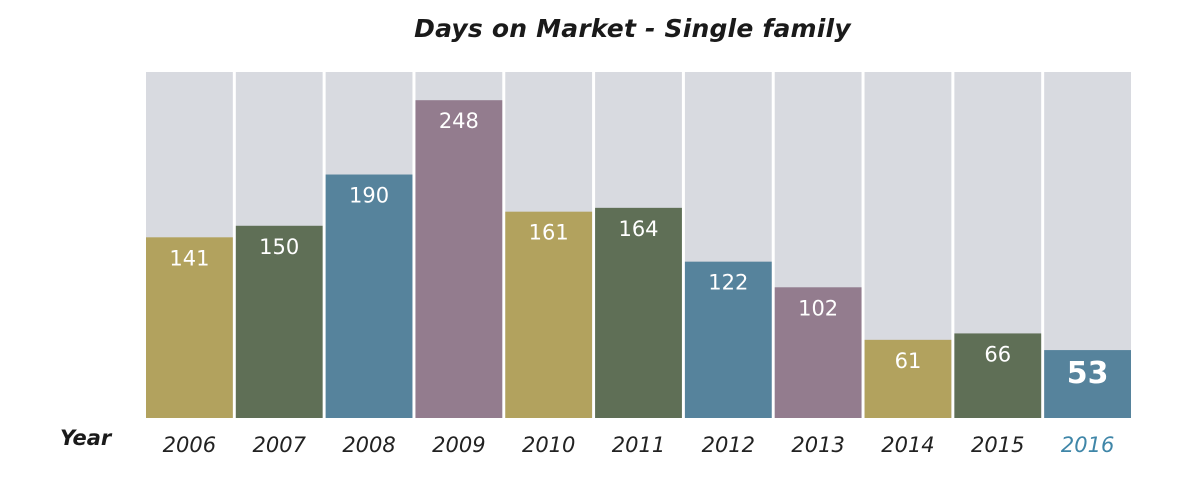 This screenshot has height=481, width=1200. I want to click on tick-label-2006: 2006, so click(189, 445).